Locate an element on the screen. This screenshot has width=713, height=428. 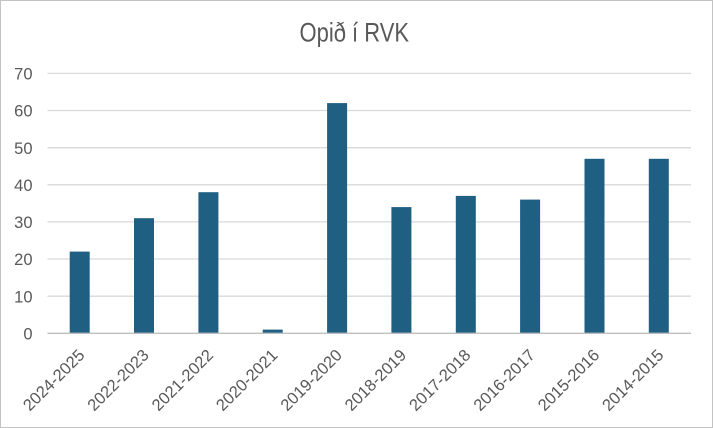
svg-text: 60 is located at coordinates (23, 112).